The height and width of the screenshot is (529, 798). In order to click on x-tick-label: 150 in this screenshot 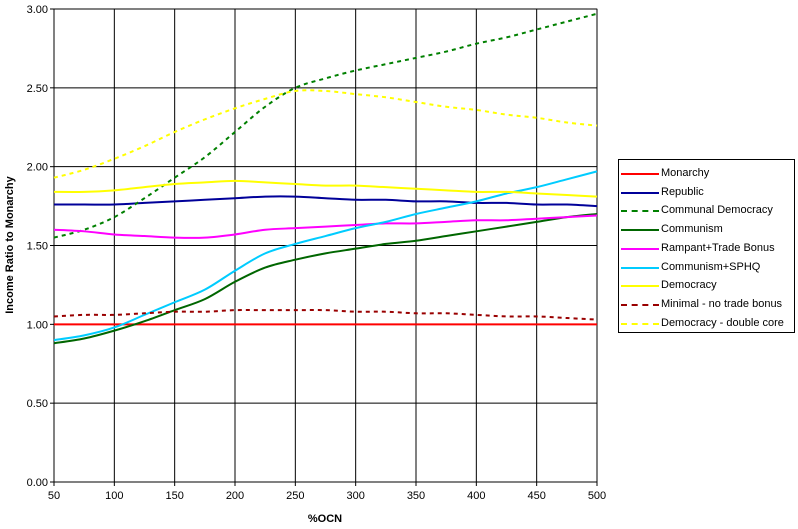, I will do `click(174, 496)`.